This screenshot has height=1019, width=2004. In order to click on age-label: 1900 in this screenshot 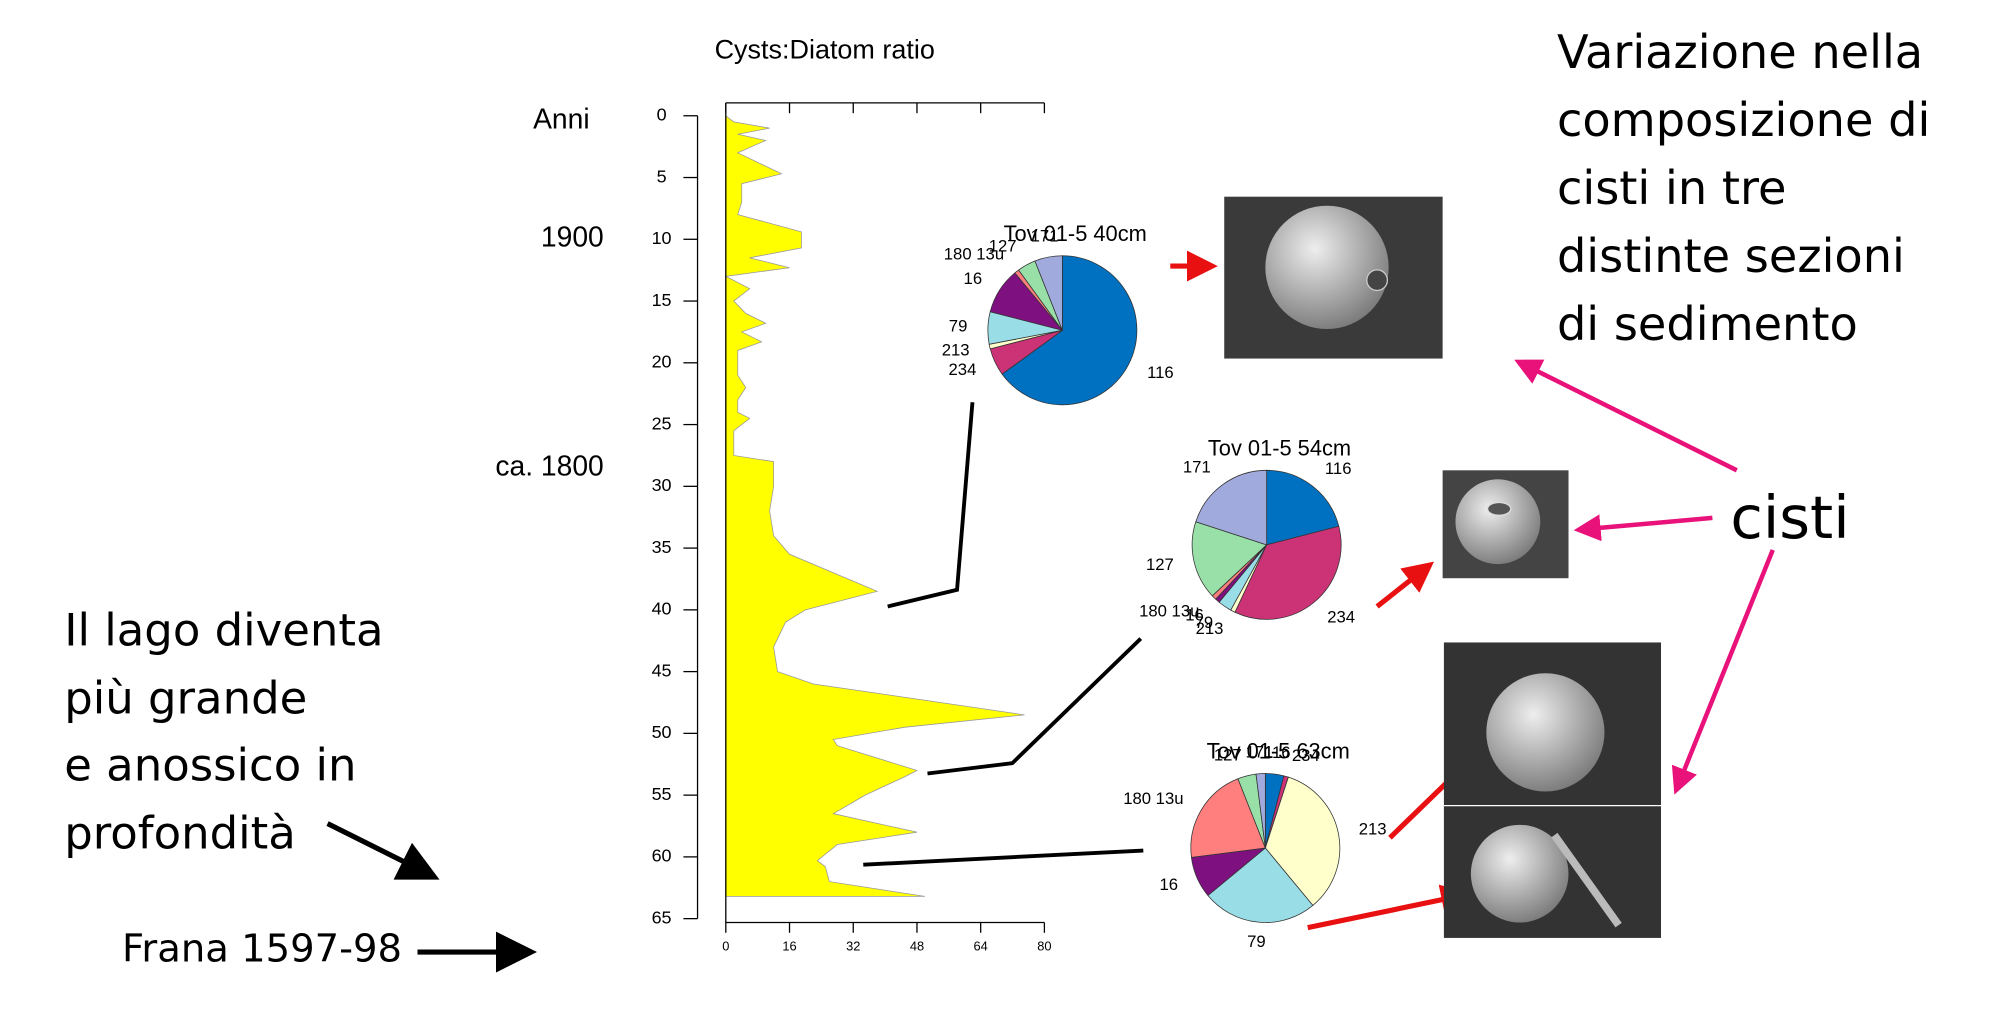, I will do `click(572, 237)`.